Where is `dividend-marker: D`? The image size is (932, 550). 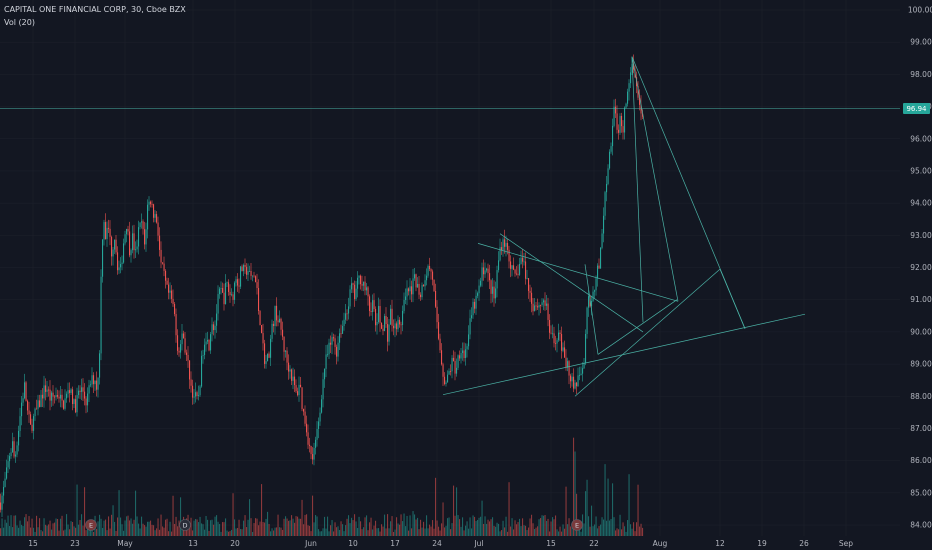 dividend-marker: D is located at coordinates (185, 525).